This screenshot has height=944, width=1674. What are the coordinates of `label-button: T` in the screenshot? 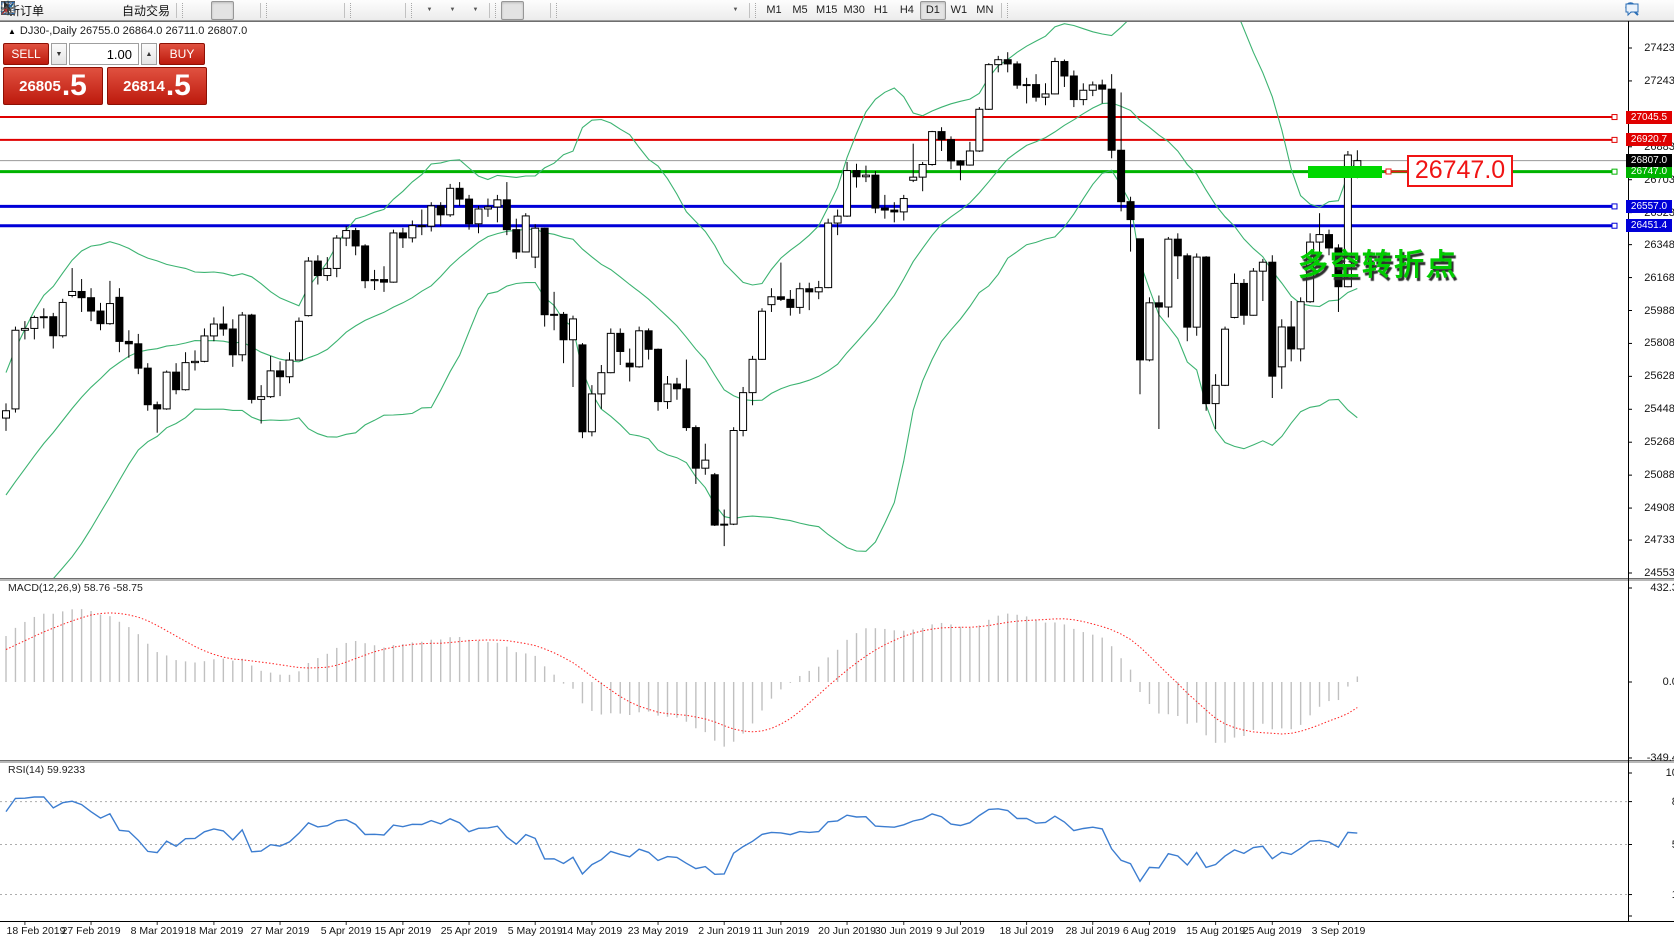 It's located at (362, 10).